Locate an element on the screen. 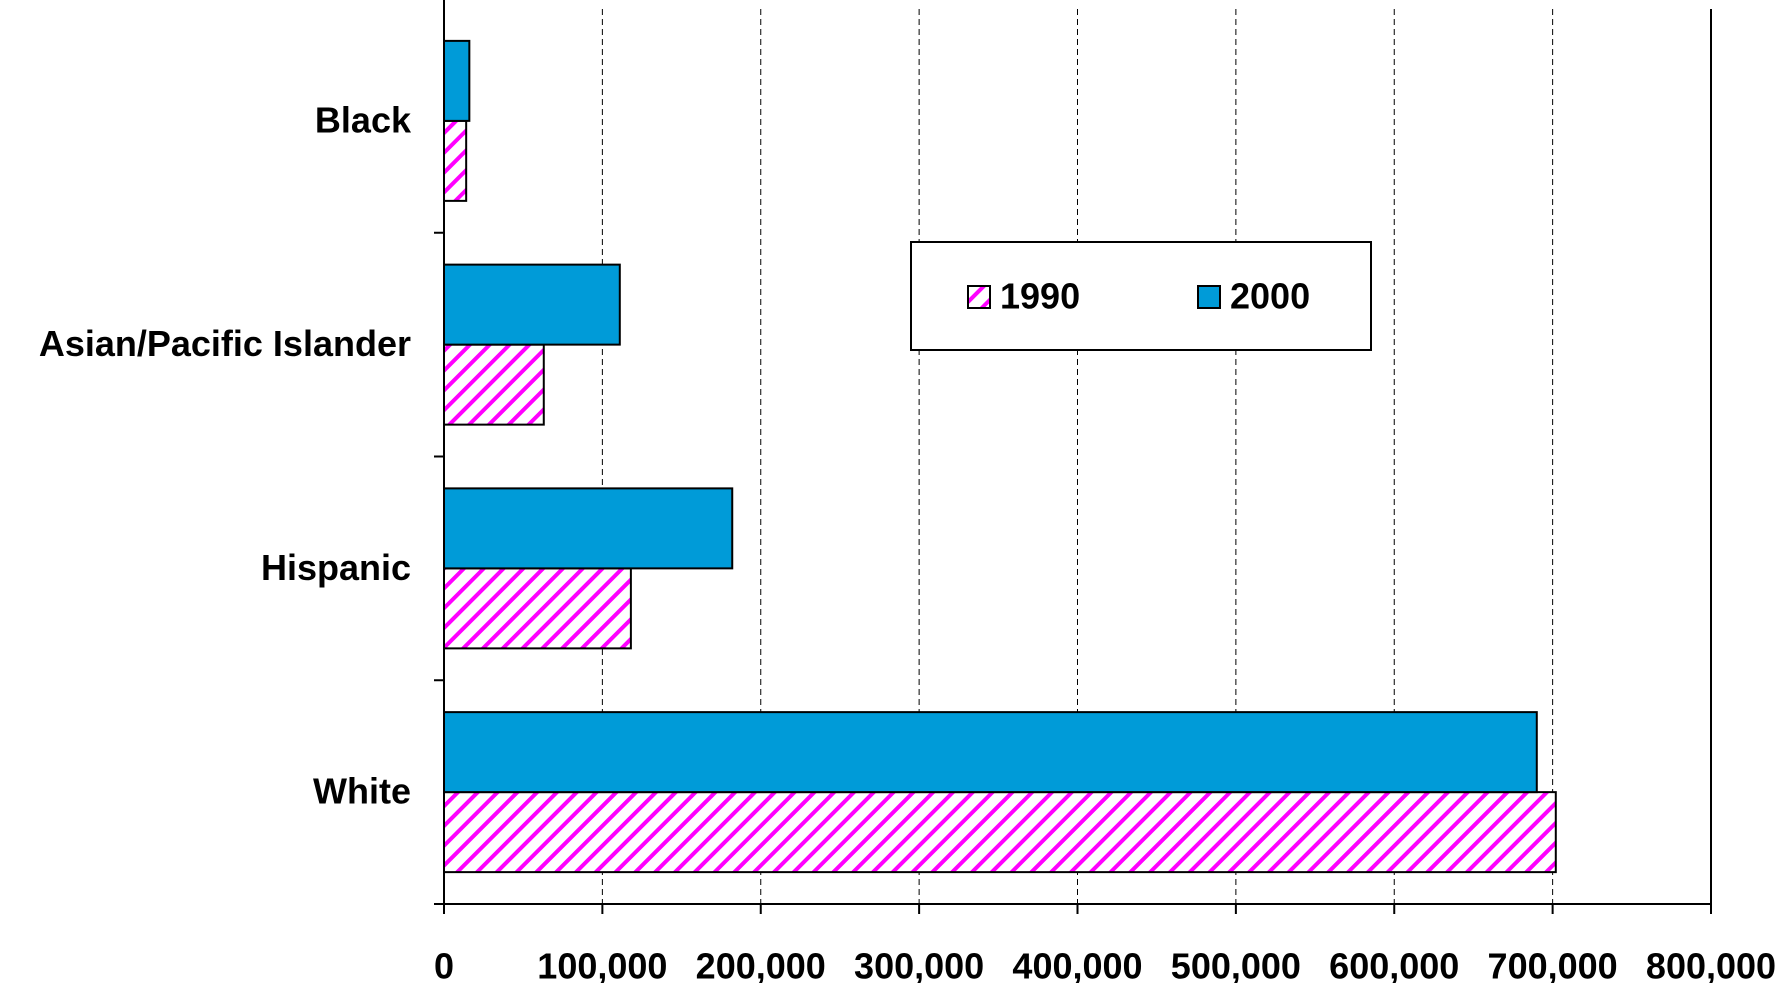 The image size is (1786, 983). y-tick-label: Asian/Pacific Islander is located at coordinates (225, 343).